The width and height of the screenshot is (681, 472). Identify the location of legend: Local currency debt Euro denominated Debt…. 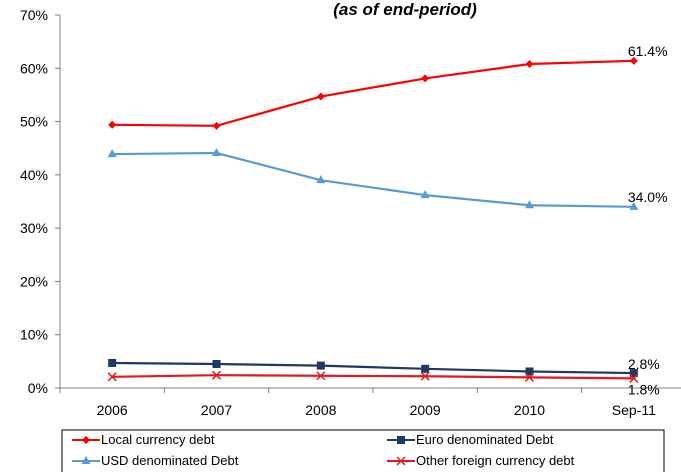
(363, 450).